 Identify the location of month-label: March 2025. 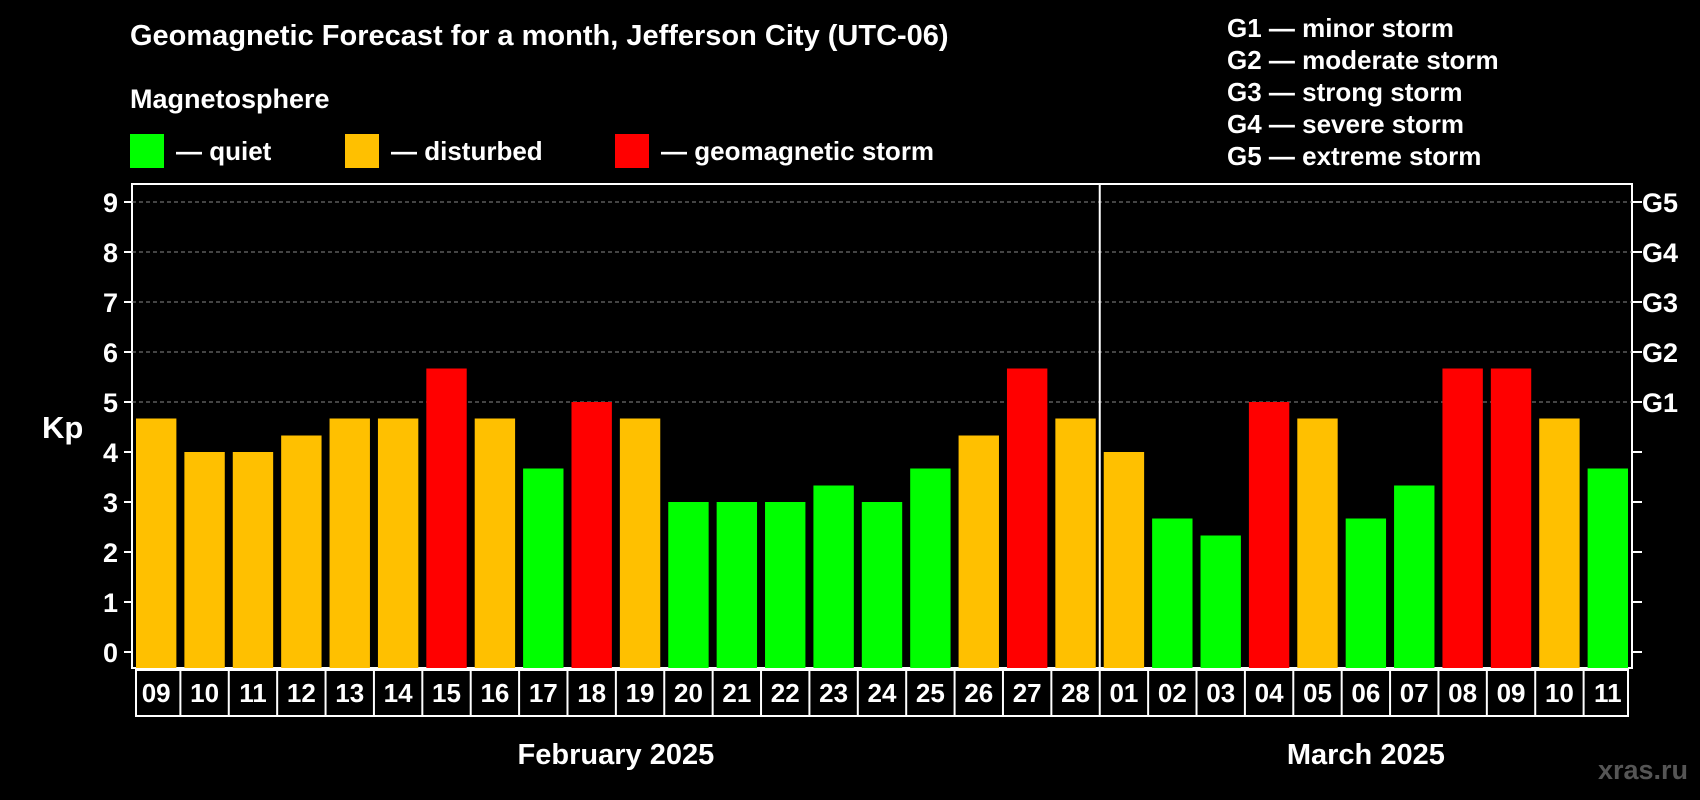
(1366, 755).